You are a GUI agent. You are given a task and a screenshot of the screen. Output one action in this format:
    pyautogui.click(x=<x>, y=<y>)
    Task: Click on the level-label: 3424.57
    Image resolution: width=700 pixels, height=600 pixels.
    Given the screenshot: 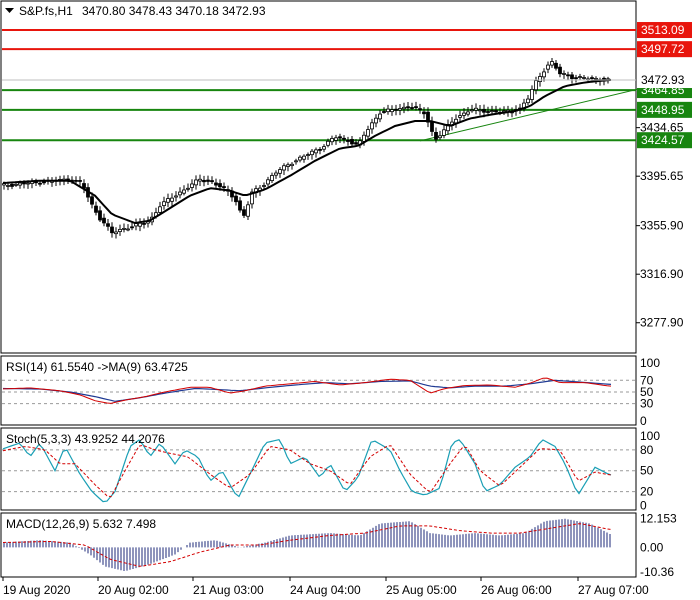 What is the action you would take?
    pyautogui.click(x=663, y=140)
    